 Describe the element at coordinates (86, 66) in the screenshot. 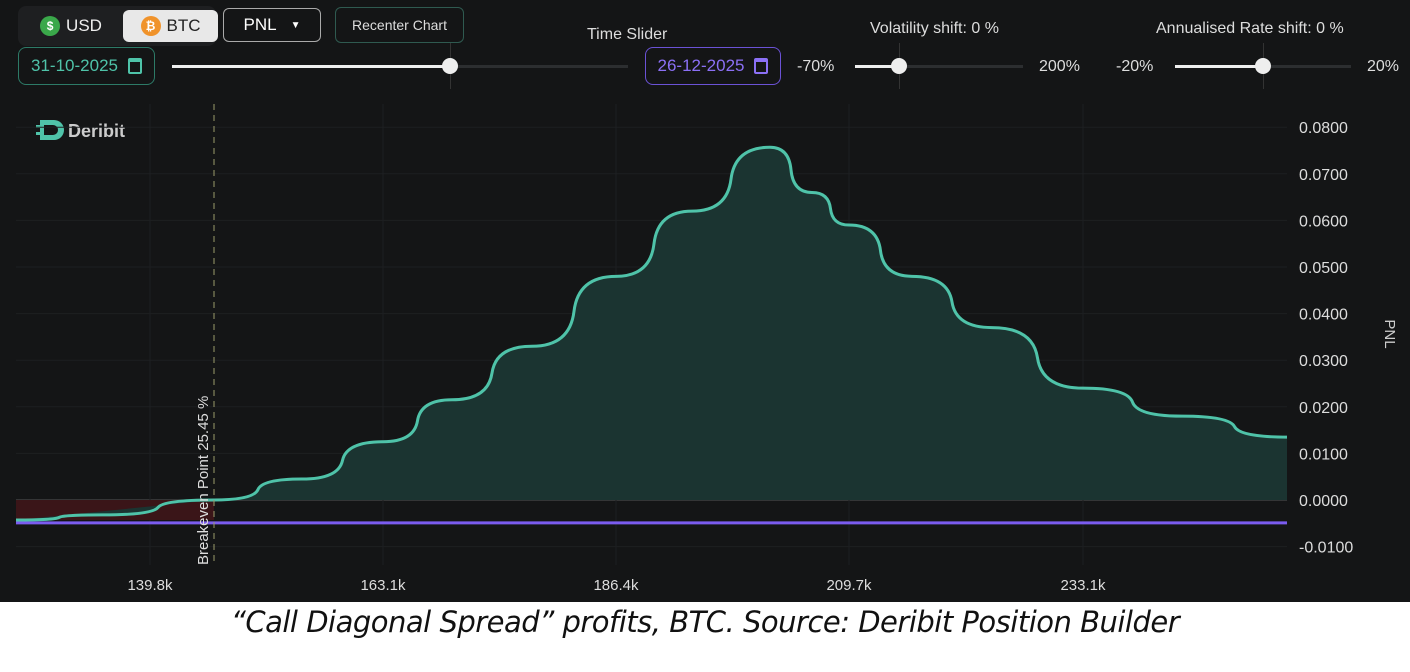

I see `start-date-input: 31-10-2025` at that location.